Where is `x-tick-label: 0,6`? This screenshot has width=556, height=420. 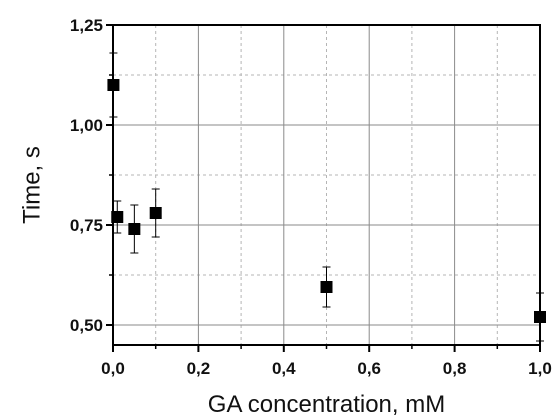 x-tick-label: 0,6 is located at coordinates (369, 368).